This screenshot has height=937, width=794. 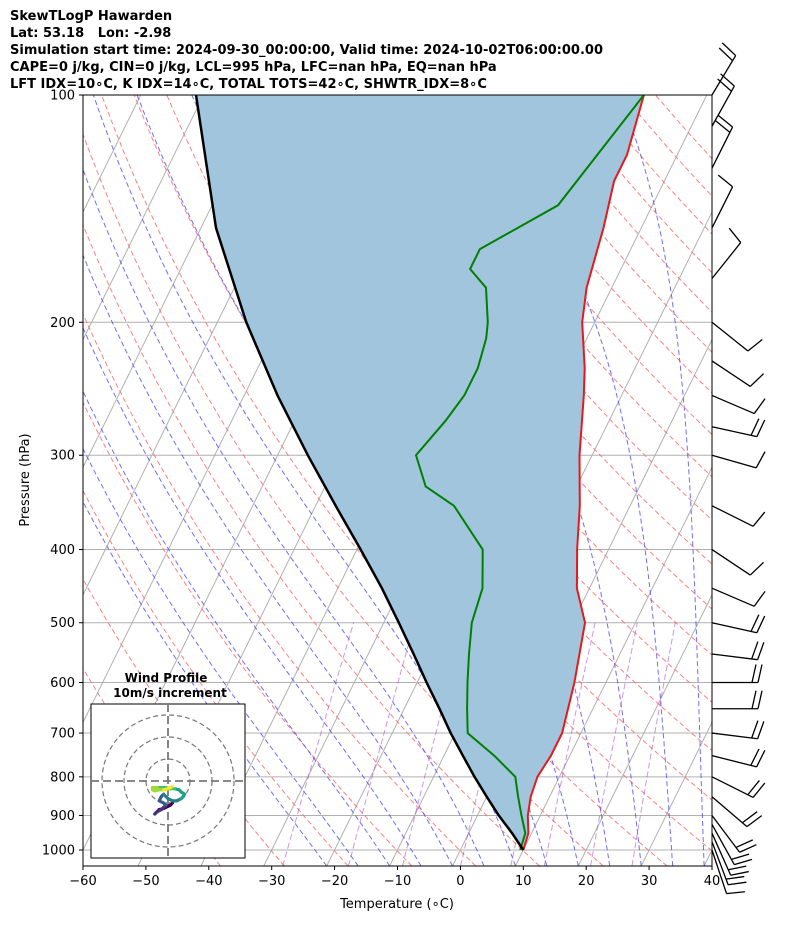 What do you see at coordinates (170, 693) in the screenshot?
I see `inset-subtitle: 10m/s increment` at bounding box center [170, 693].